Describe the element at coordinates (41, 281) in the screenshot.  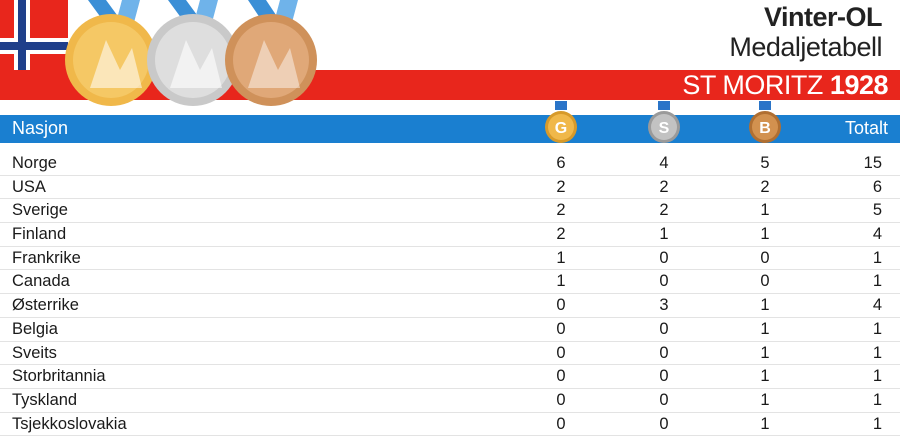
I see `nation-name: Canada` at that location.